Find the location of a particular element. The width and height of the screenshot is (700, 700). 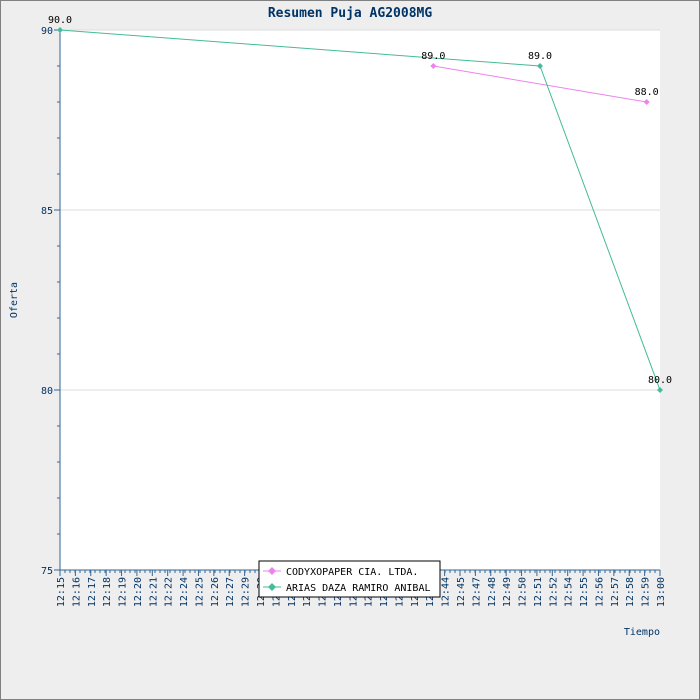

x-tick-label: 12:15 is located at coordinates (61, 592).